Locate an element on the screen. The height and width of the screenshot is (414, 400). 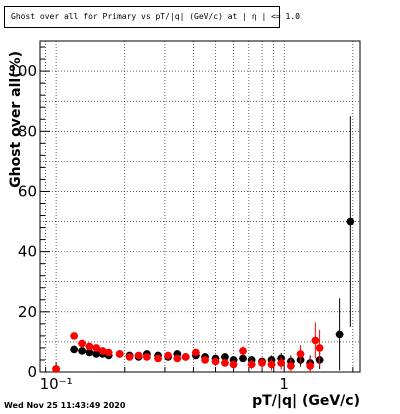
x-tick-label: 10⁻¹ is located at coordinates (56, 384).